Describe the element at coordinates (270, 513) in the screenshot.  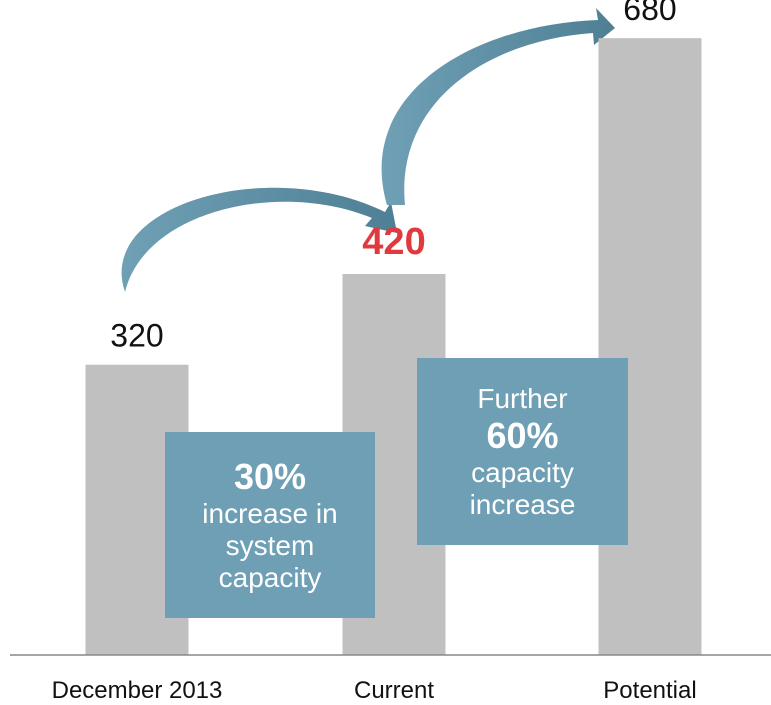
I see `callout-line: increase in` at that location.